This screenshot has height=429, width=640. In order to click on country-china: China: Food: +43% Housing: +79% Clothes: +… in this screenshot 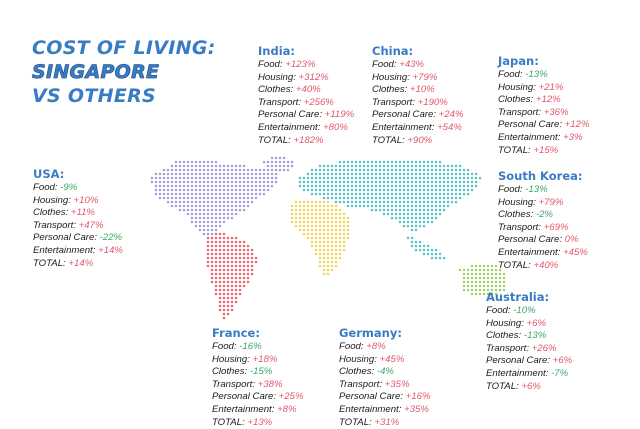, I will do `click(417, 95)`.